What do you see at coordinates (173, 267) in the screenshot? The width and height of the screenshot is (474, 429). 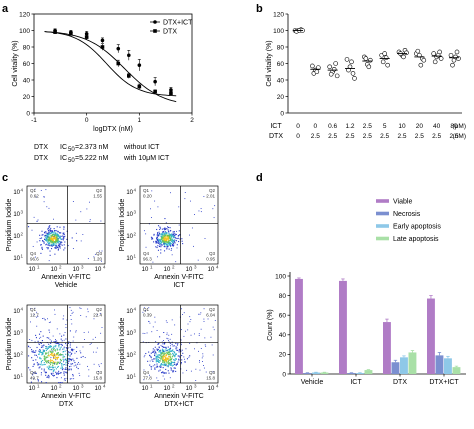 I see `c-x-tick-exponent: 2` at bounding box center [173, 267].